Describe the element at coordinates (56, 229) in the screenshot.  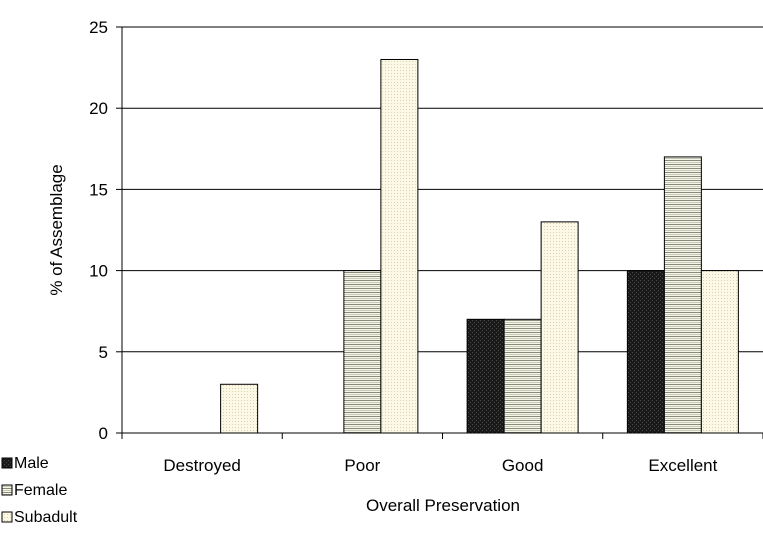
I see `y-axis-title: % of Assemblage` at that location.